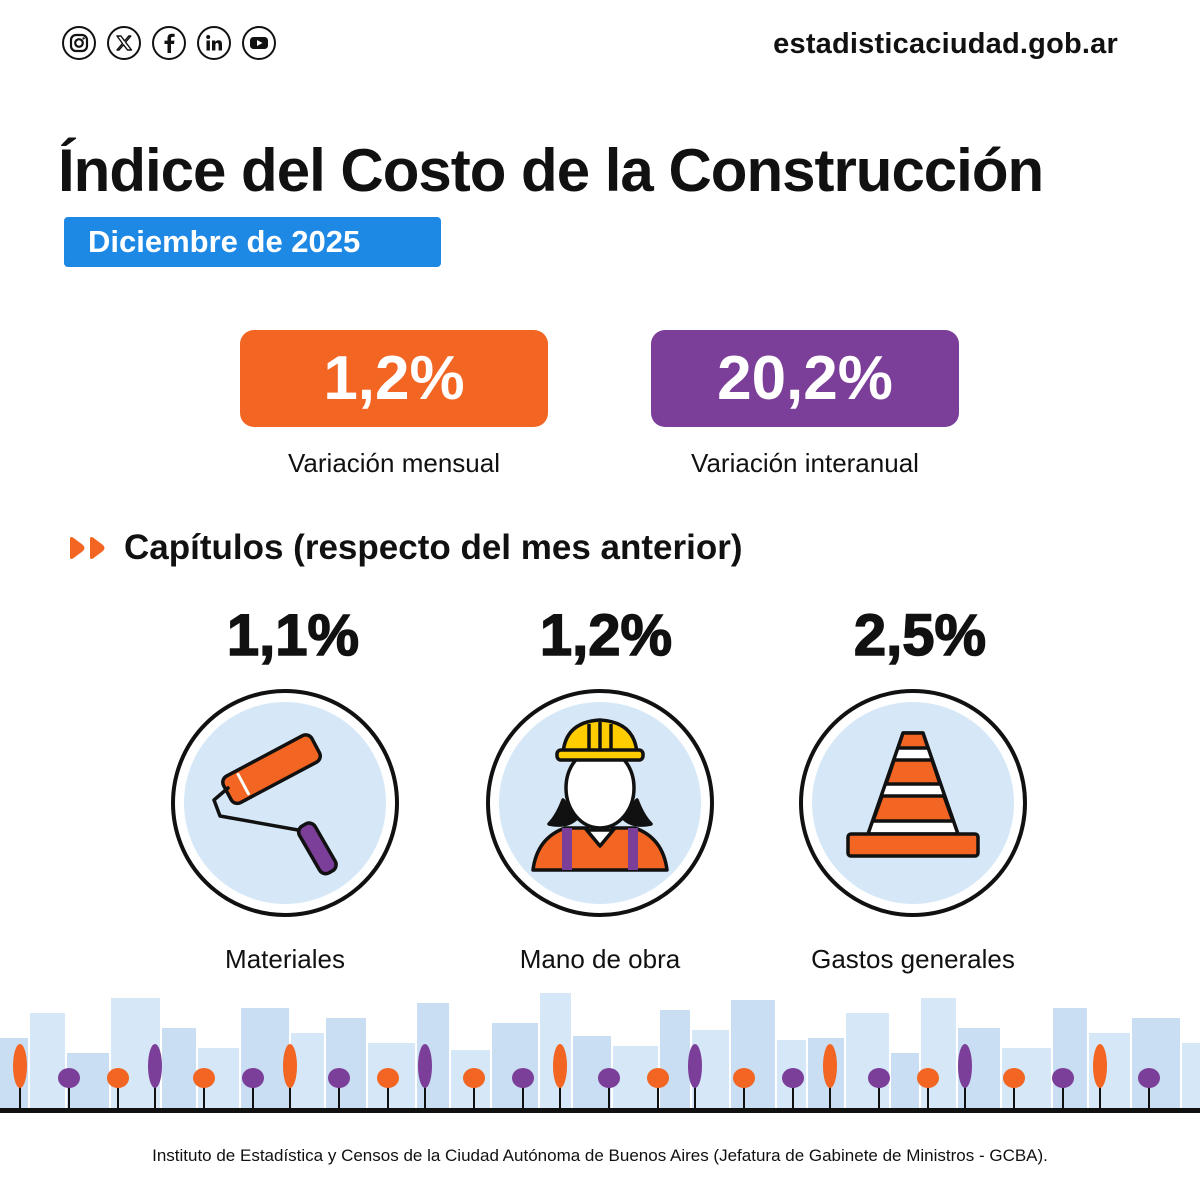 This screenshot has width=1200, height=1200. What do you see at coordinates (606, 635) in the screenshot?
I see `labor-value: 1,2%` at bounding box center [606, 635].